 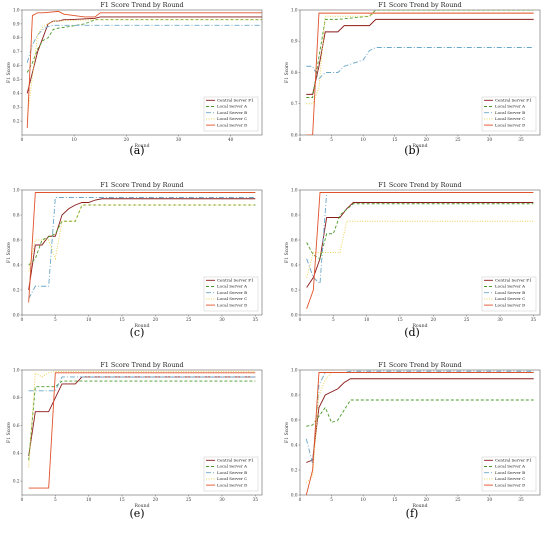 What do you see at coordinates (16, 79) in the screenshot?
I see `y-tick-label: 0.5` at bounding box center [16, 79].